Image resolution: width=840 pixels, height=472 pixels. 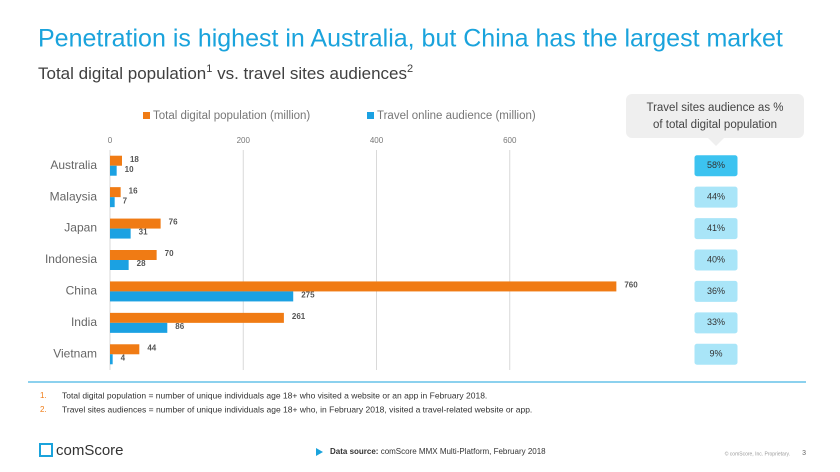 What do you see at coordinates (179, 326) in the screenshot?
I see `data-label: 86` at bounding box center [179, 326].